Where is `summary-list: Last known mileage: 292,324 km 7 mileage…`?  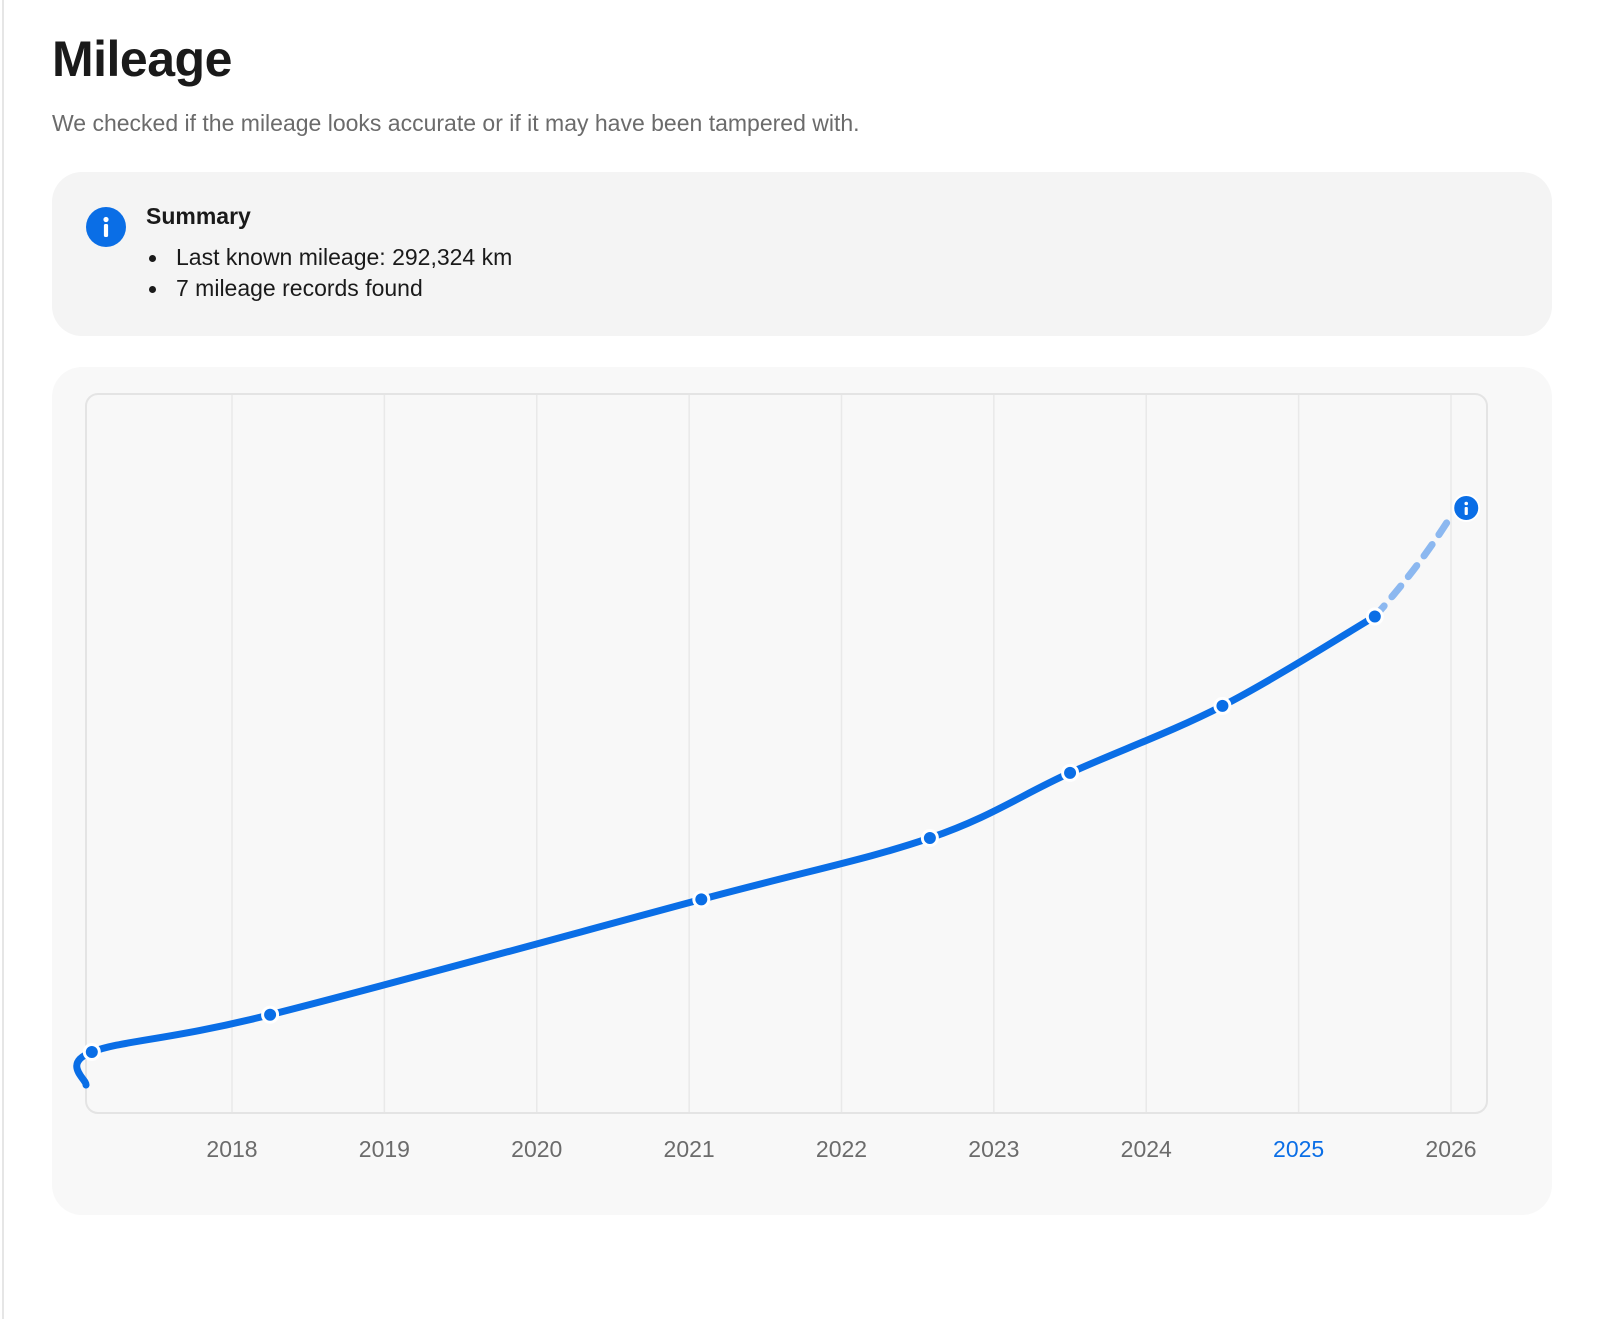
summary-list: Last known mileage: 292,324 km 7 mileage… is located at coordinates (329, 273).